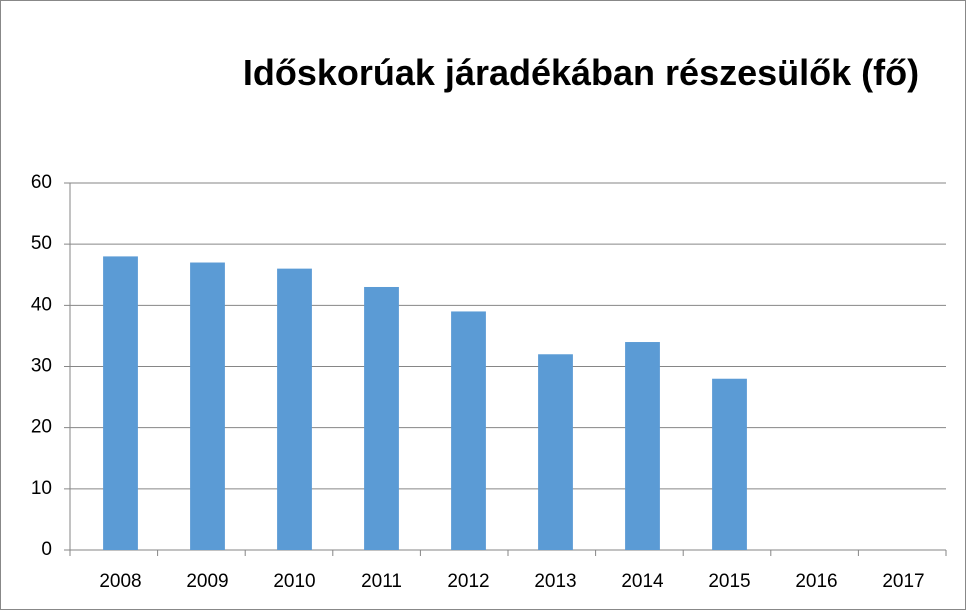 This screenshot has width=966, height=610. Describe the element at coordinates (381, 581) in the screenshot. I see `x-tick-label: 2011` at that location.